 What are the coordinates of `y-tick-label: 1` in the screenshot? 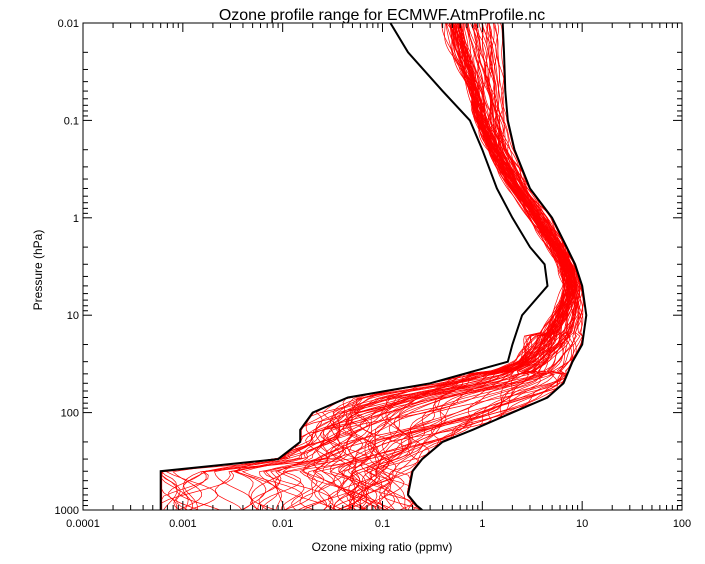 It's located at (76, 219).